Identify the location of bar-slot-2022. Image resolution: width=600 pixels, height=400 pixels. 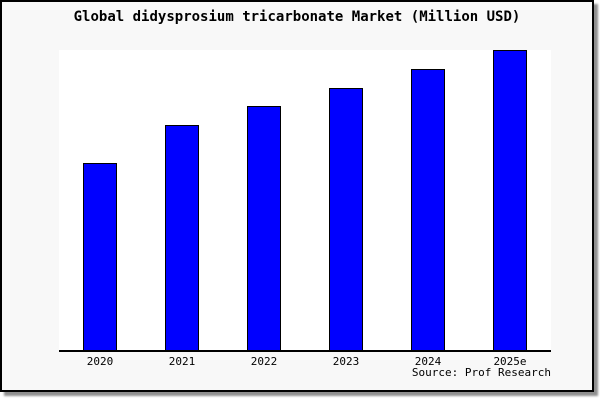
(264, 200).